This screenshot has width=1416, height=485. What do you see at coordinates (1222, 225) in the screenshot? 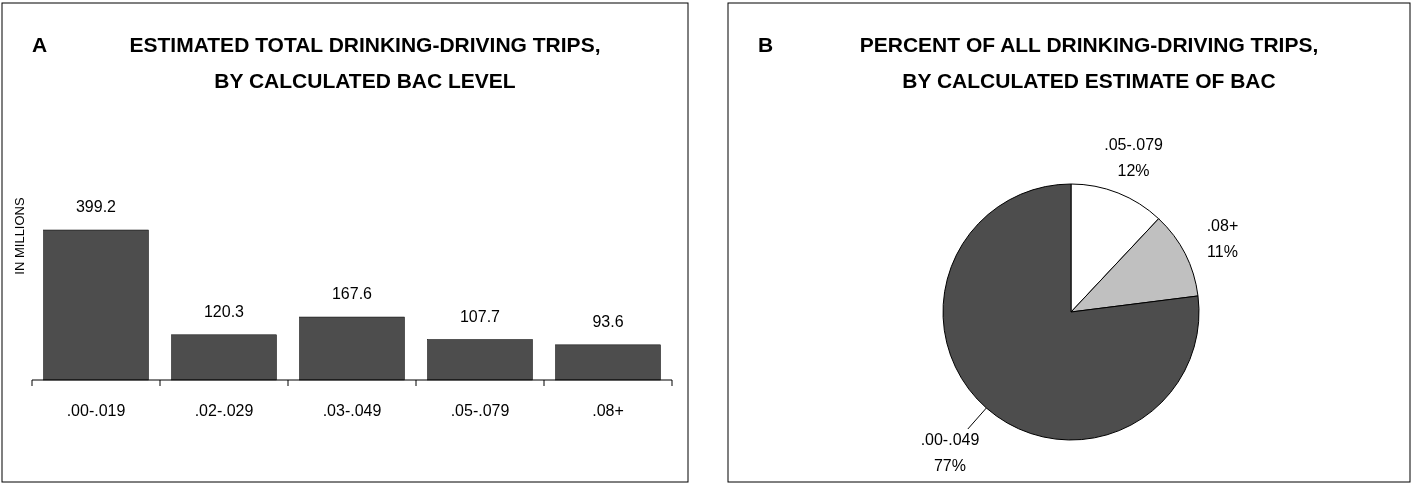
I see `slice-label: .08+` at bounding box center [1222, 225].